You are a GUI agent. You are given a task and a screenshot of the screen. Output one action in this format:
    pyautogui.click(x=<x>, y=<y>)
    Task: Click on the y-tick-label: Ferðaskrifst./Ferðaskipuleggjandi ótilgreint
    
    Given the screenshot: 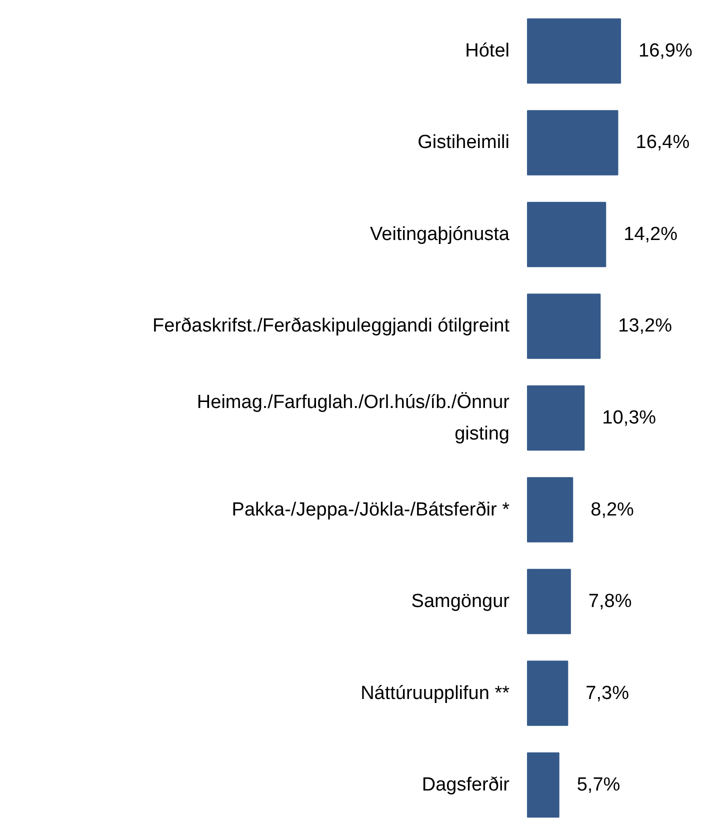 What is the action you would take?
    pyautogui.click(x=331, y=326)
    